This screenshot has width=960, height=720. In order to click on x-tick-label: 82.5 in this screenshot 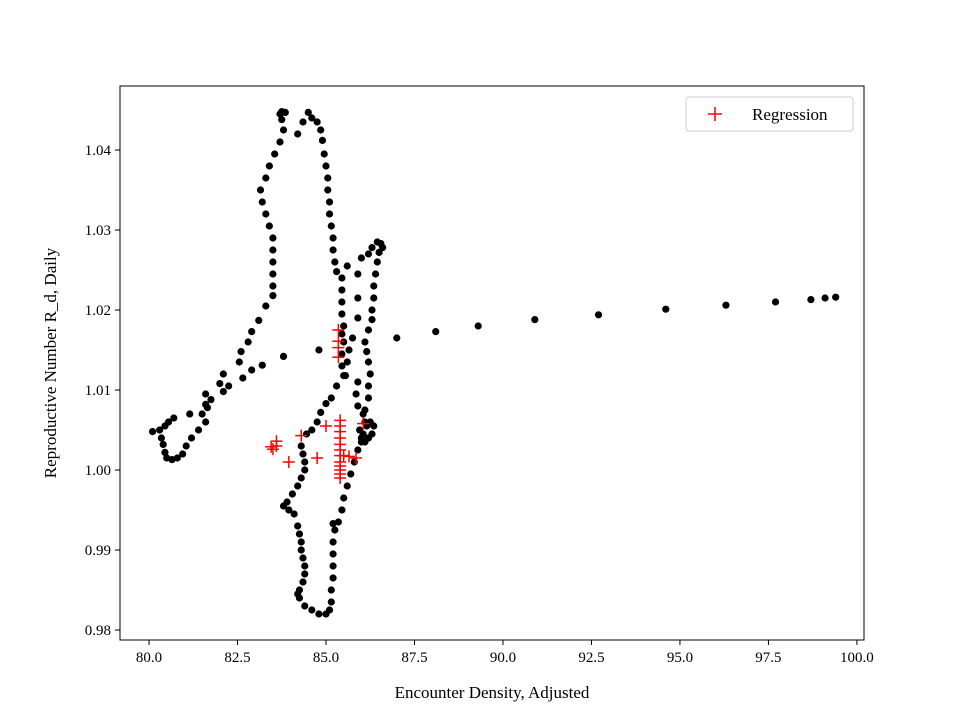, I will do `click(237, 658)`.